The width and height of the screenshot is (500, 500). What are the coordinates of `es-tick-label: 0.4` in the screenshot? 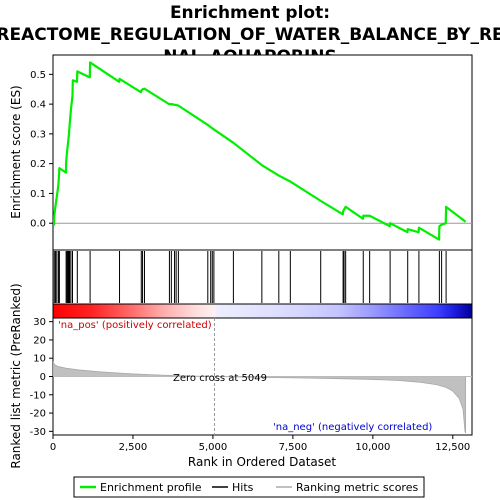 It's located at (38, 105).